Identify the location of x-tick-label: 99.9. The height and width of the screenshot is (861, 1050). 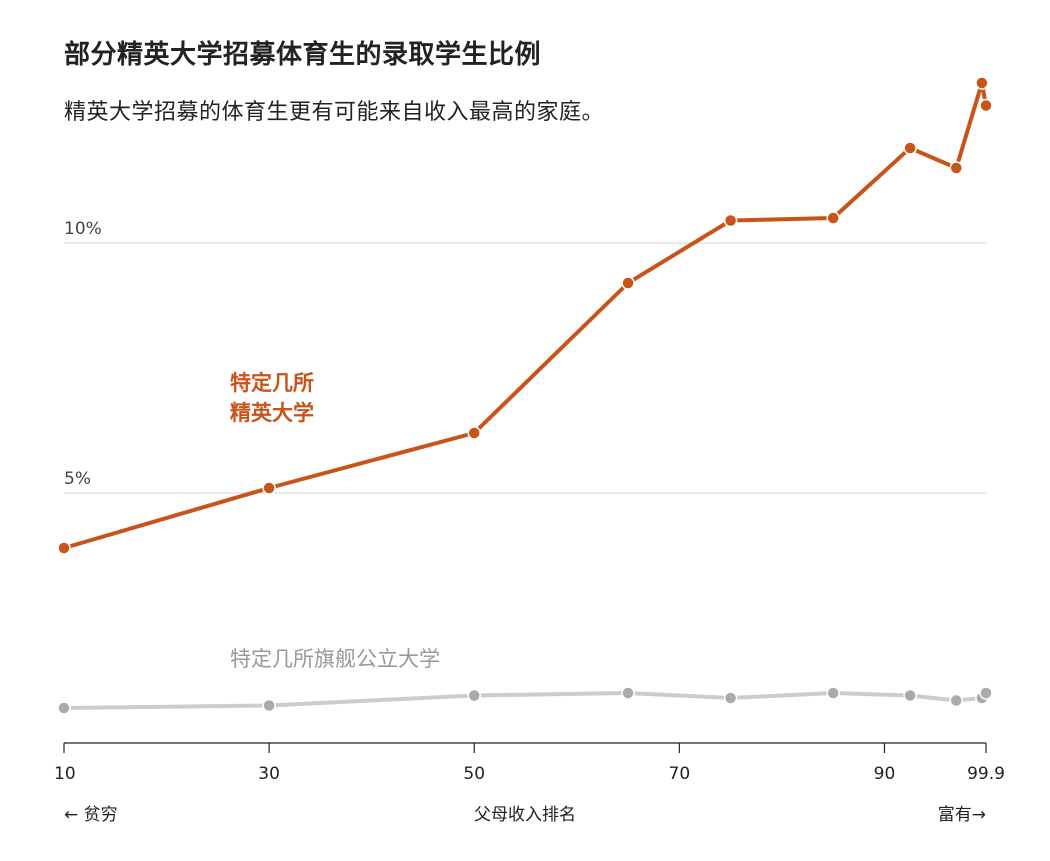
(986, 774).